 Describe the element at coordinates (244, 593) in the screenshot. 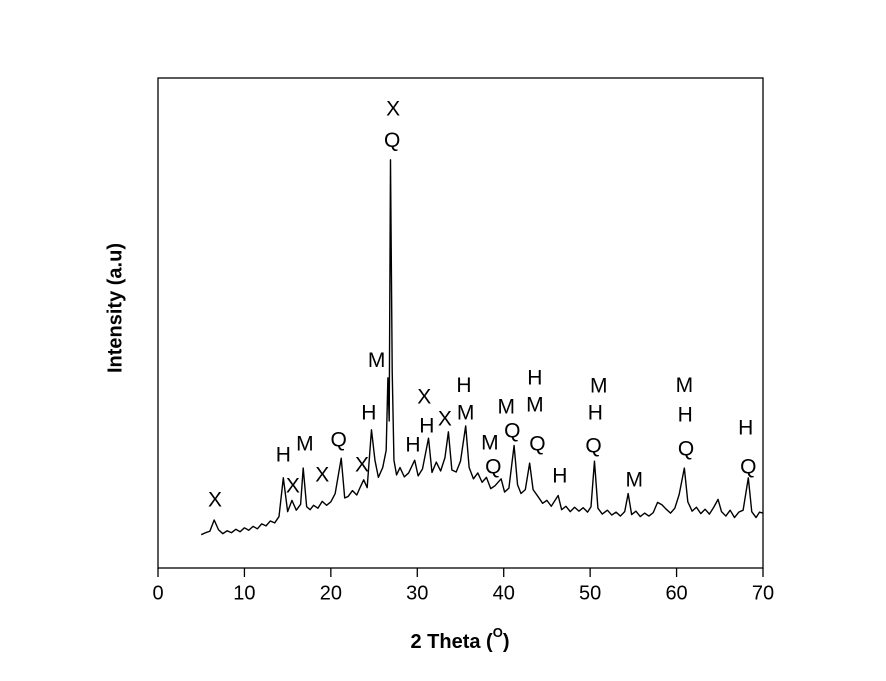

I see `x-tick-label: 10` at that location.